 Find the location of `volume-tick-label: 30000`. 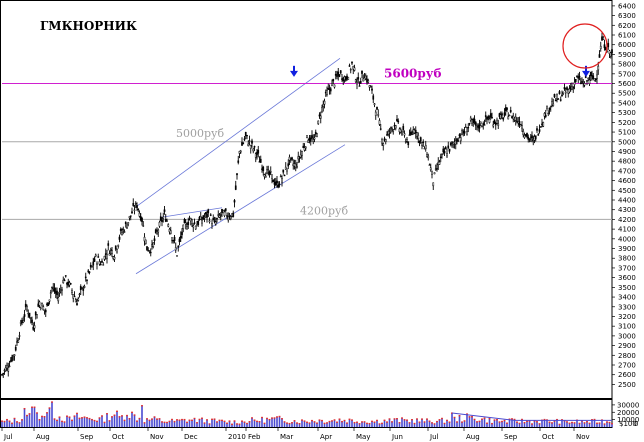

volume-tick-label: 30000 is located at coordinates (628, 405).